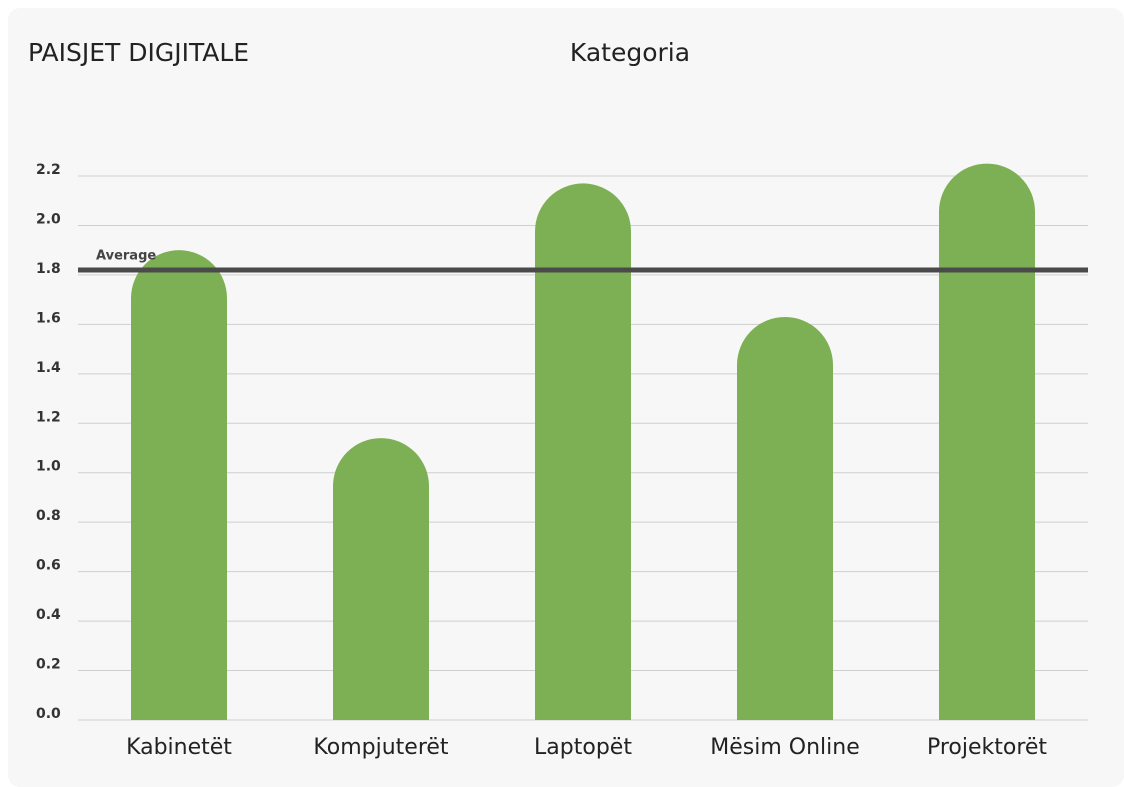  I want to click on x-tick-label: Kabinetët, so click(179, 747).